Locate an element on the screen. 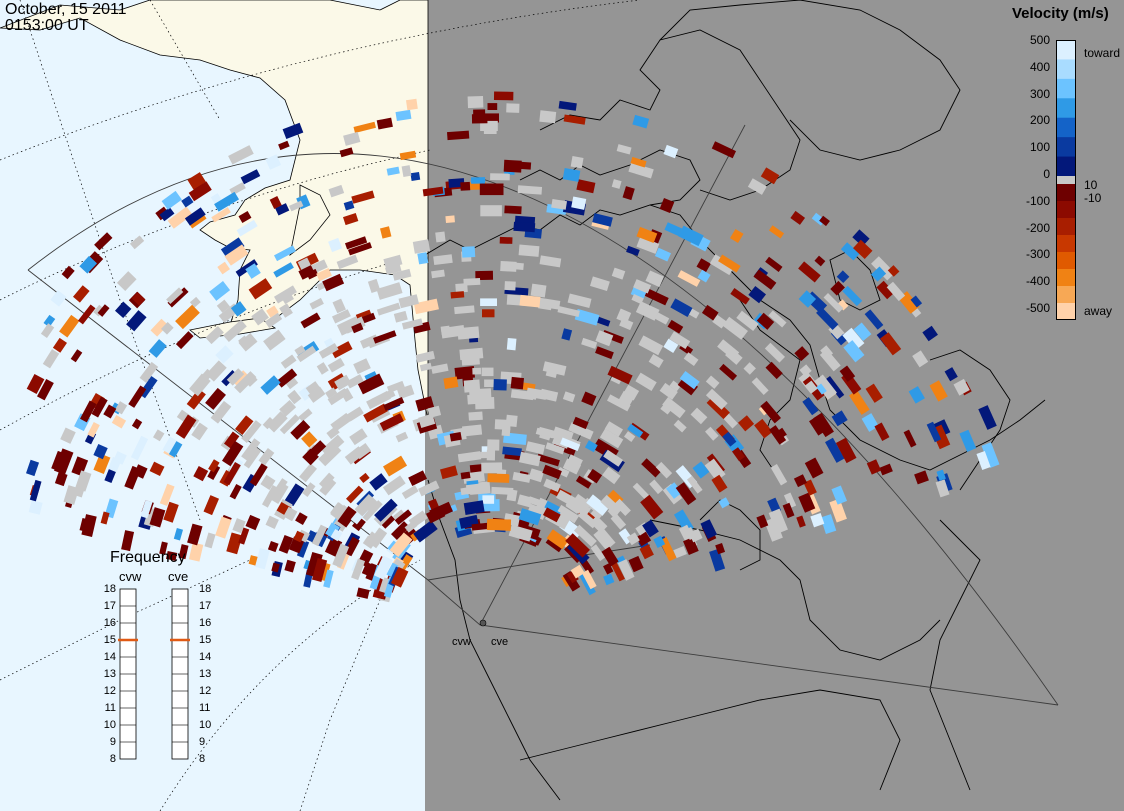 The width and height of the screenshot is (1124, 811). frequency-scale-number: 17 is located at coordinates (205, 606).